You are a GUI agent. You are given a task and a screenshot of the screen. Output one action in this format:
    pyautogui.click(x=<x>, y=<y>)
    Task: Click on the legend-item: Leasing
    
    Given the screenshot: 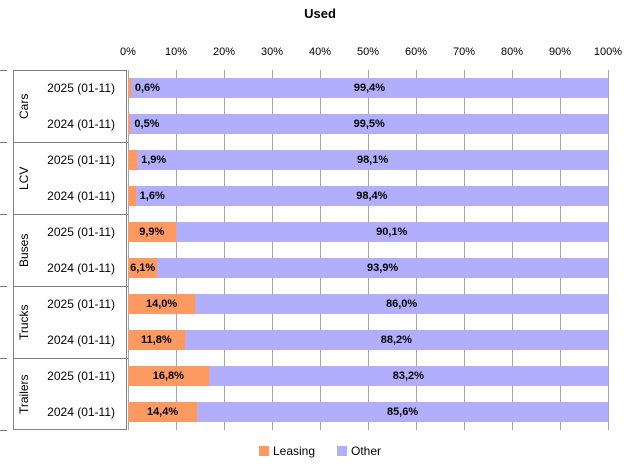 What is the action you would take?
    pyautogui.click(x=287, y=451)
    